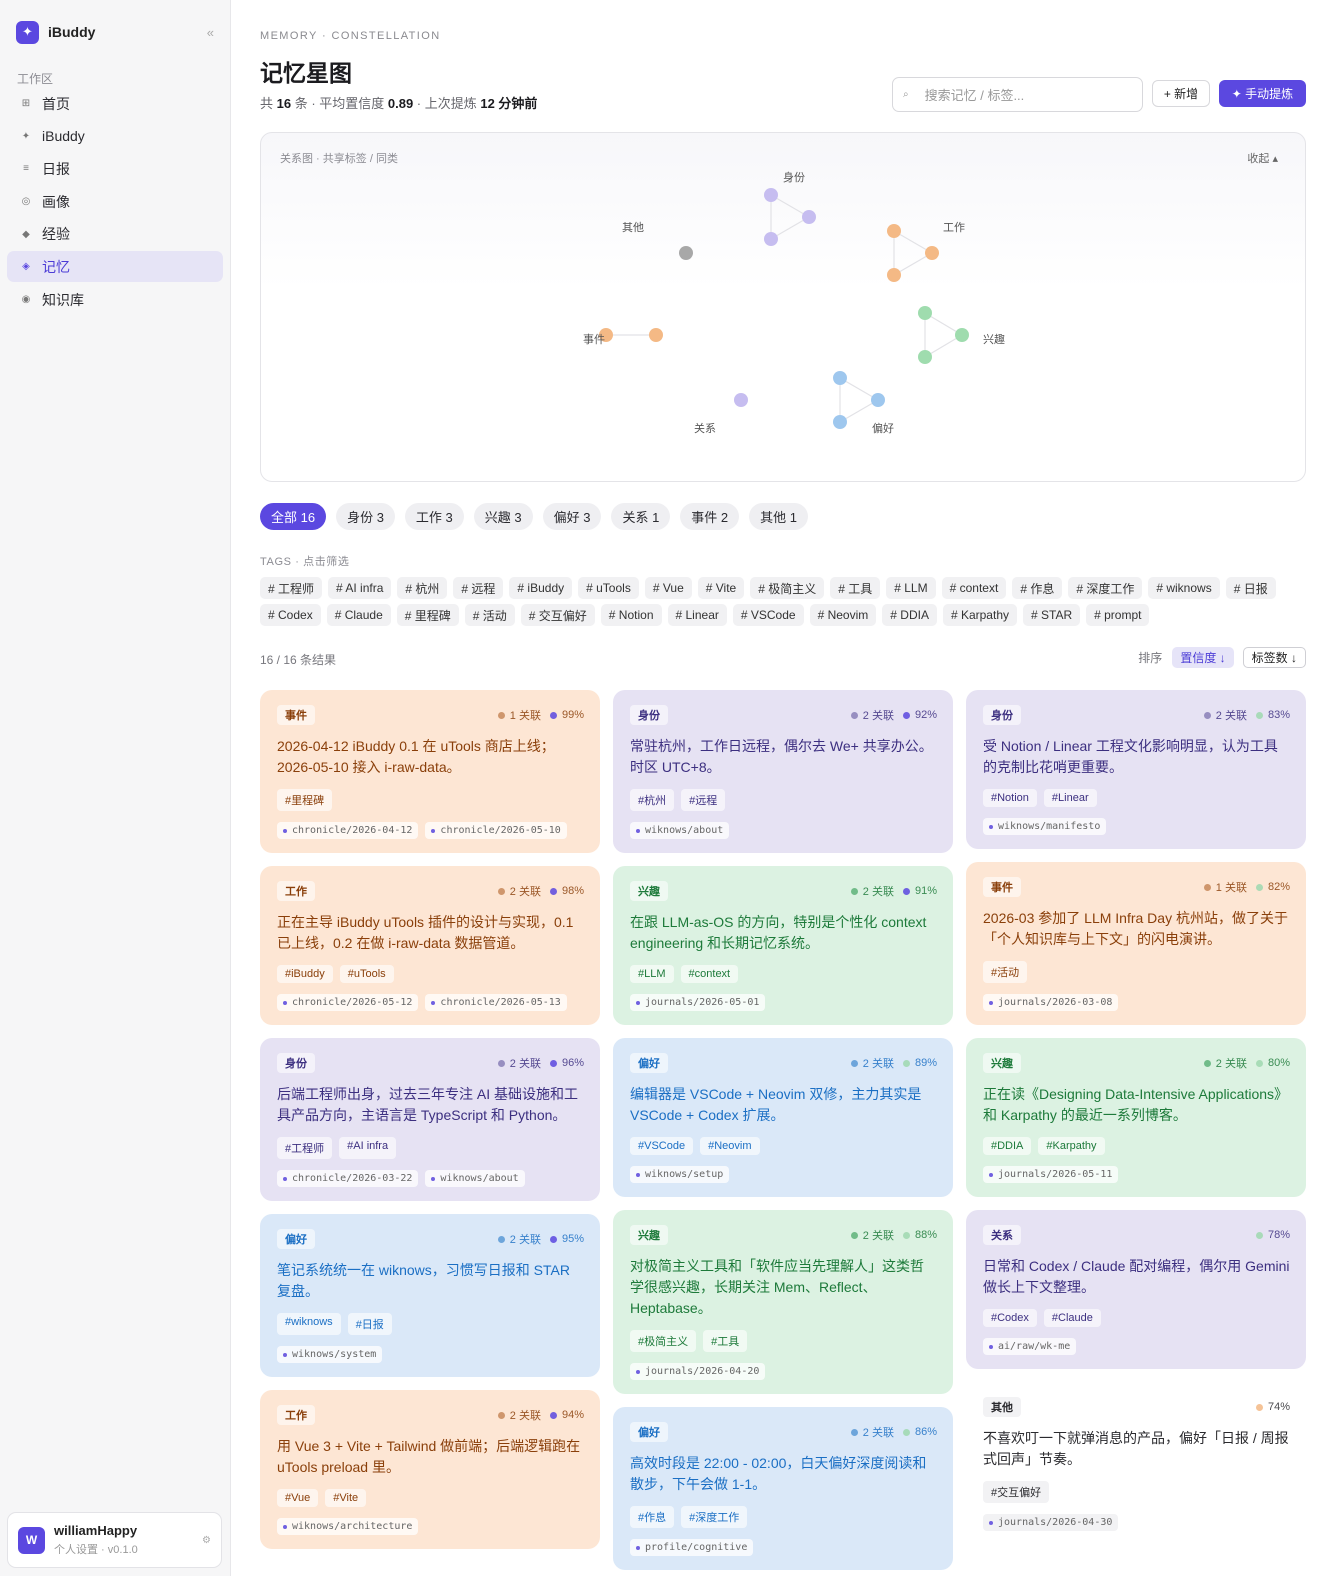 The image size is (1342, 1576). What do you see at coordinates (1071, 1146) in the screenshot?
I see `card-tag: #Karpathy` at bounding box center [1071, 1146].